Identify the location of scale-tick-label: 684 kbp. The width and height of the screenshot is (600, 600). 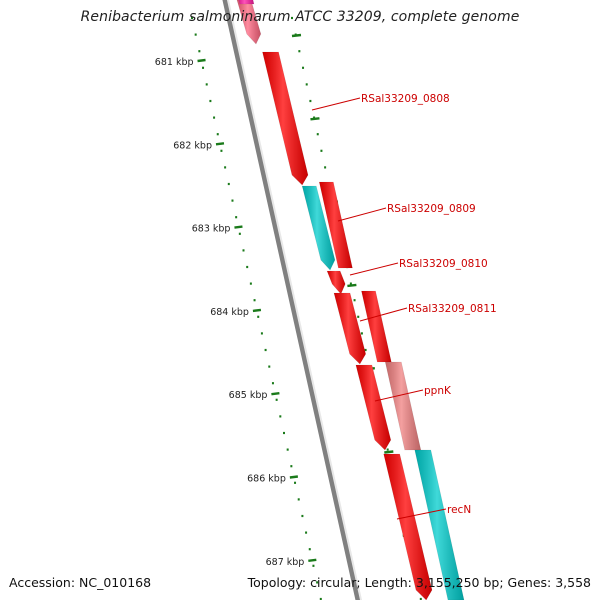
(229, 312).